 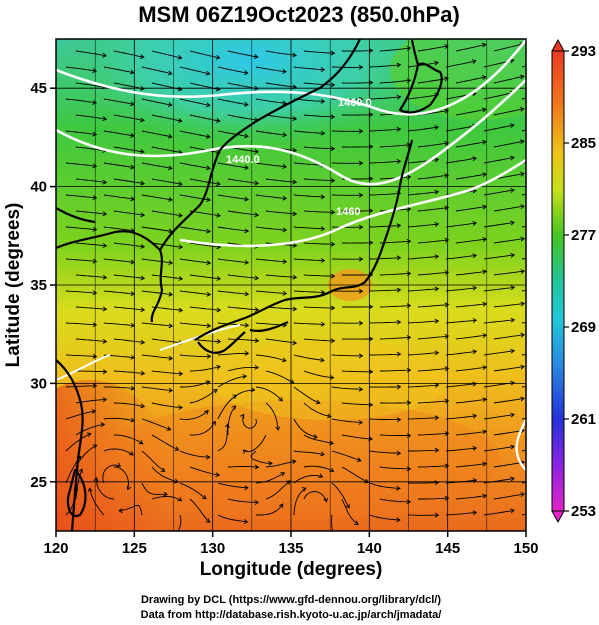 I want to click on chart-title: MSM 06Z19Oct2023 (850.0hPa), so click(x=299, y=14).